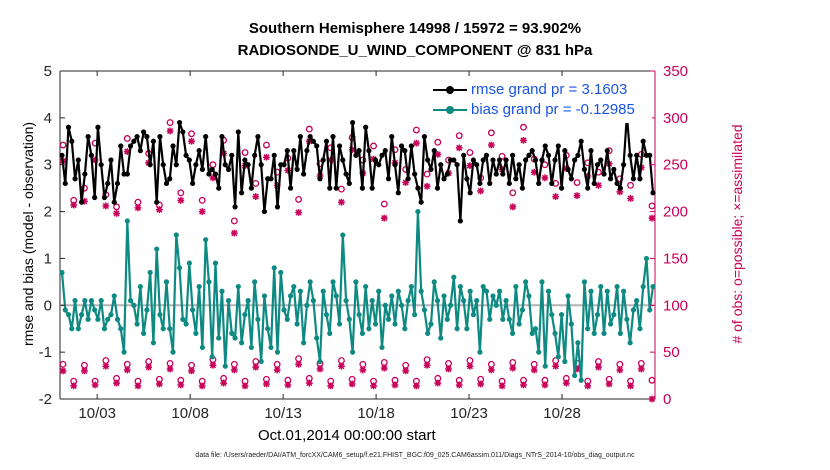  What do you see at coordinates (45, 352) in the screenshot?
I see `y-tick-label-left: -1` at bounding box center [45, 352].